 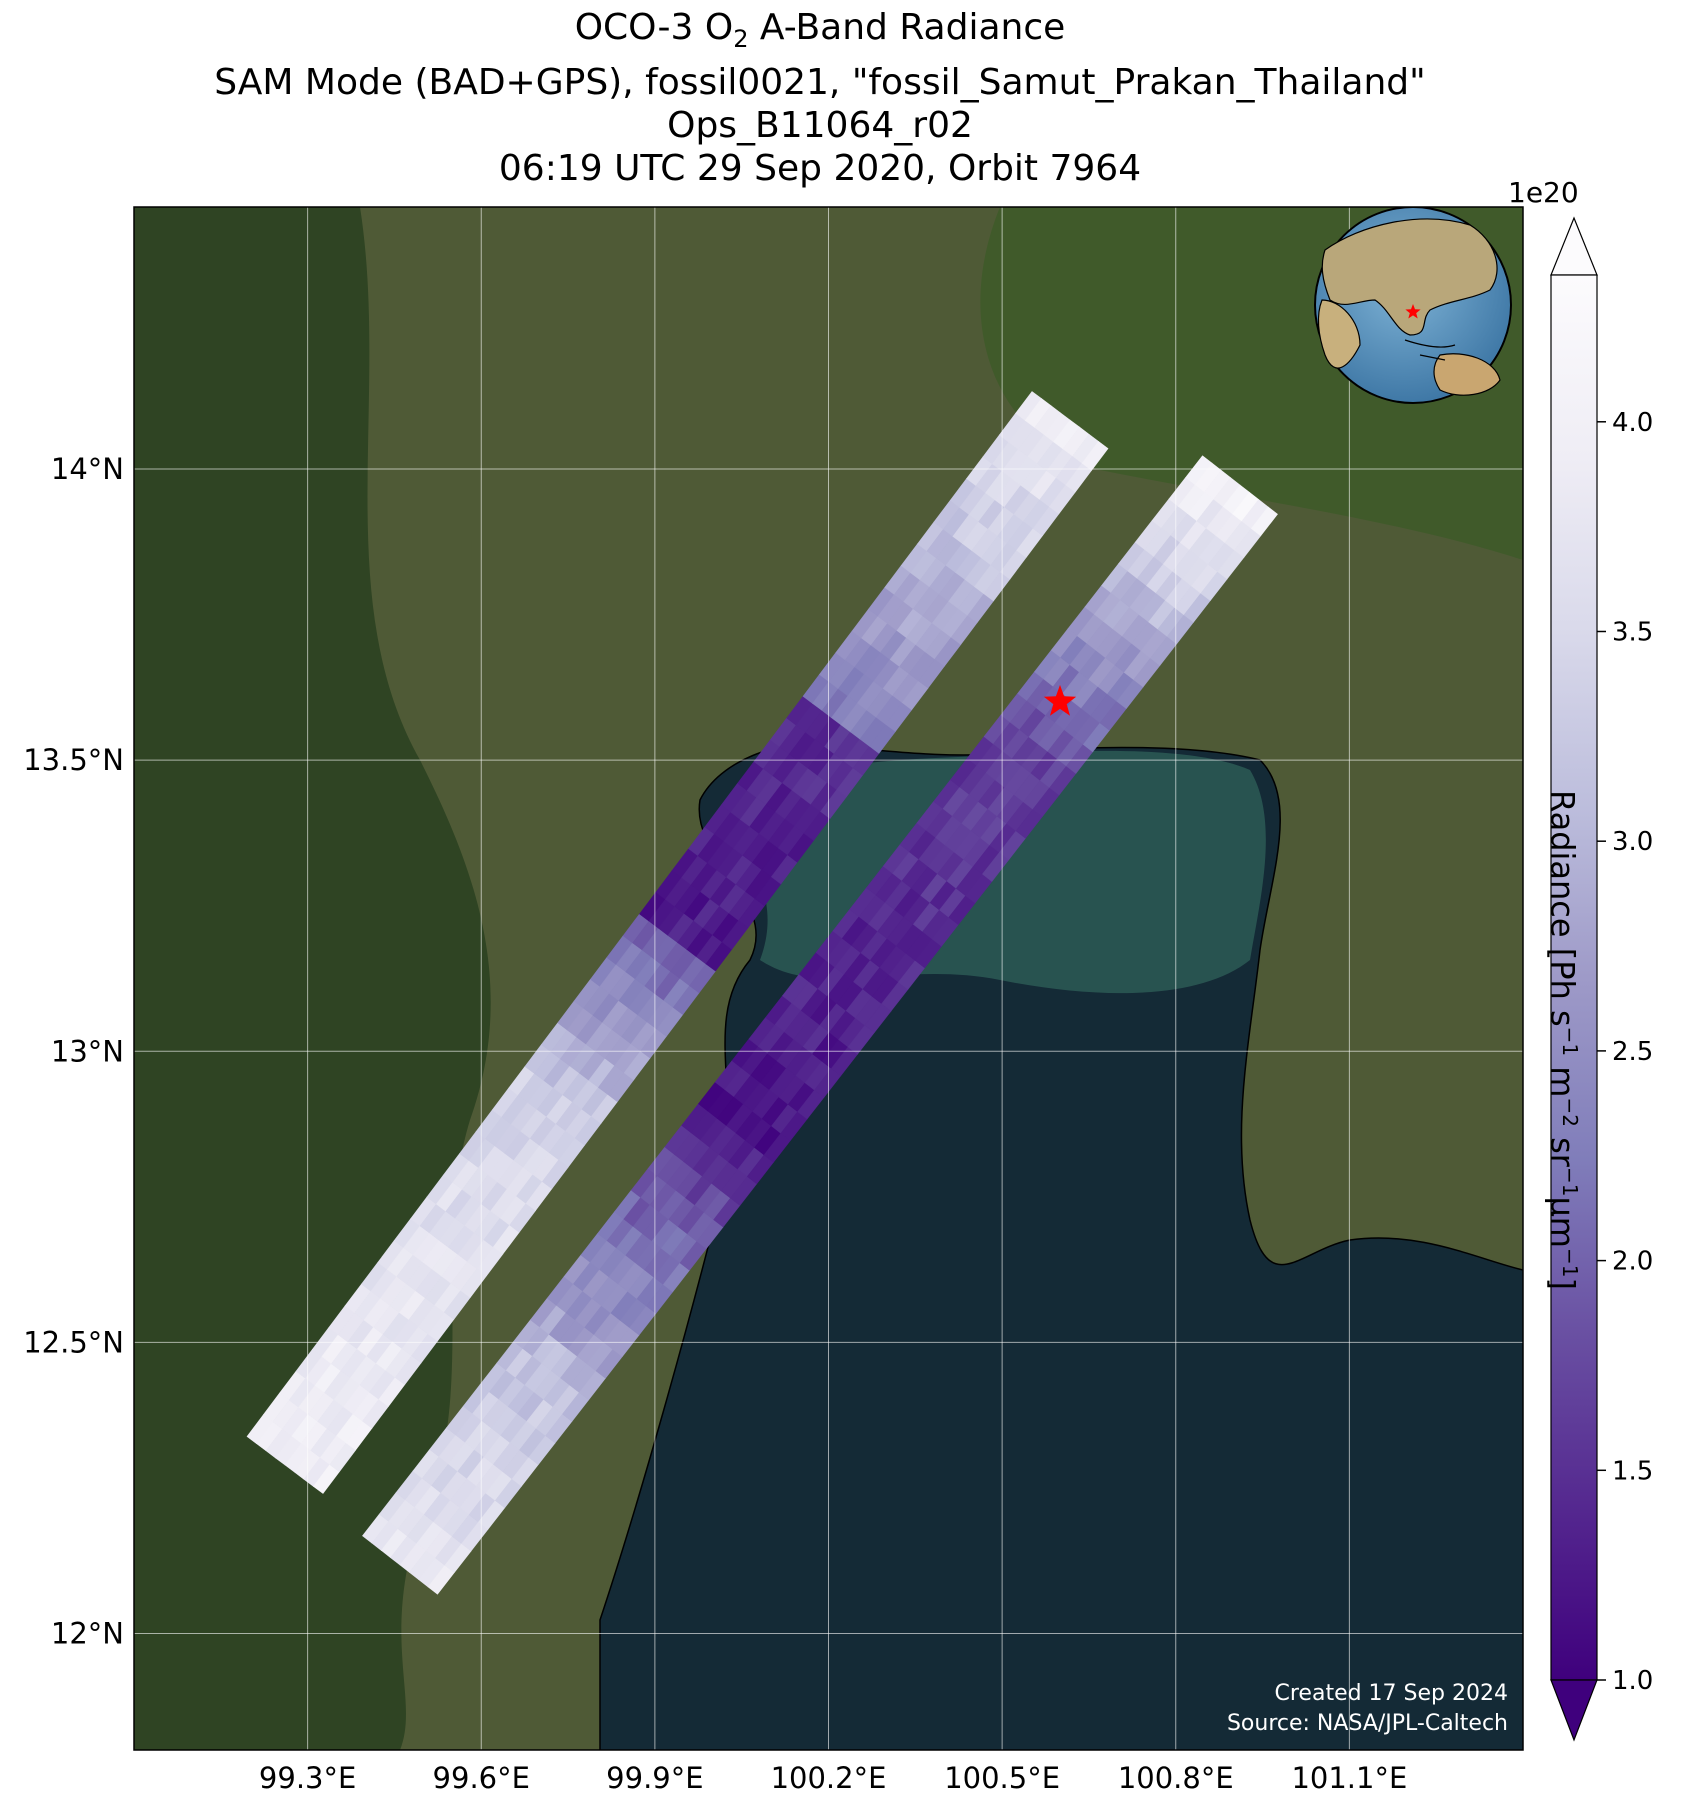 What do you see at coordinates (1562, 1283) in the screenshot?
I see `cb-label-part: ]` at bounding box center [1562, 1283].